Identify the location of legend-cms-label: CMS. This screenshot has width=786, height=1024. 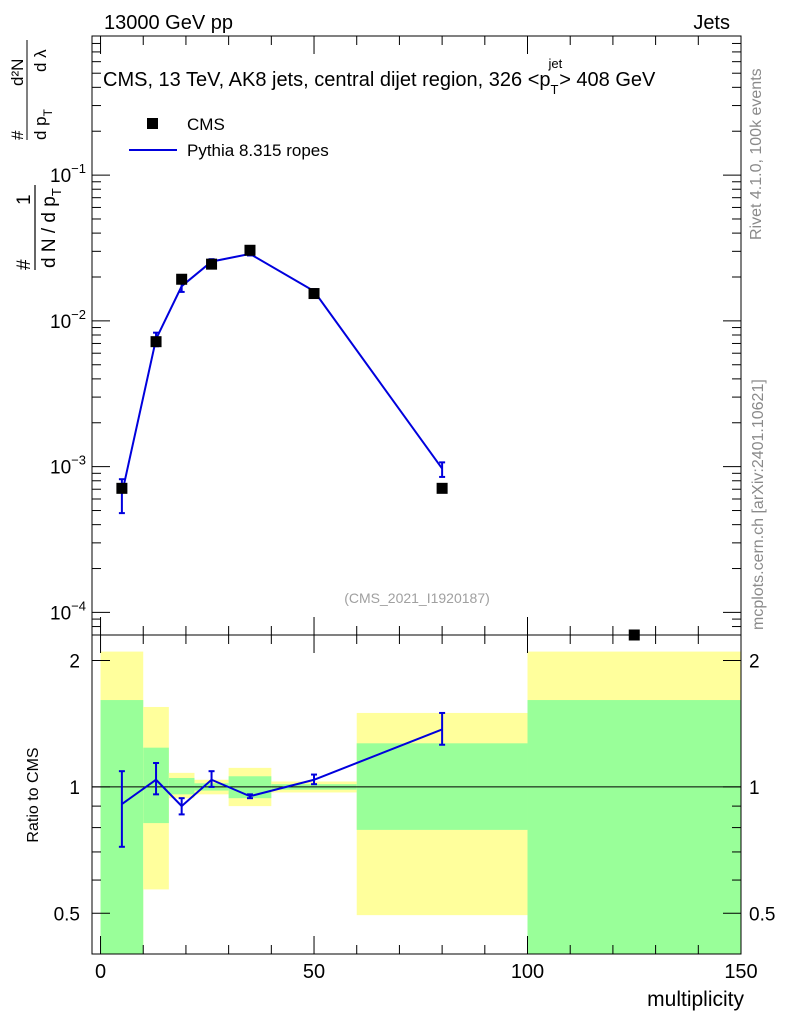
(206, 124).